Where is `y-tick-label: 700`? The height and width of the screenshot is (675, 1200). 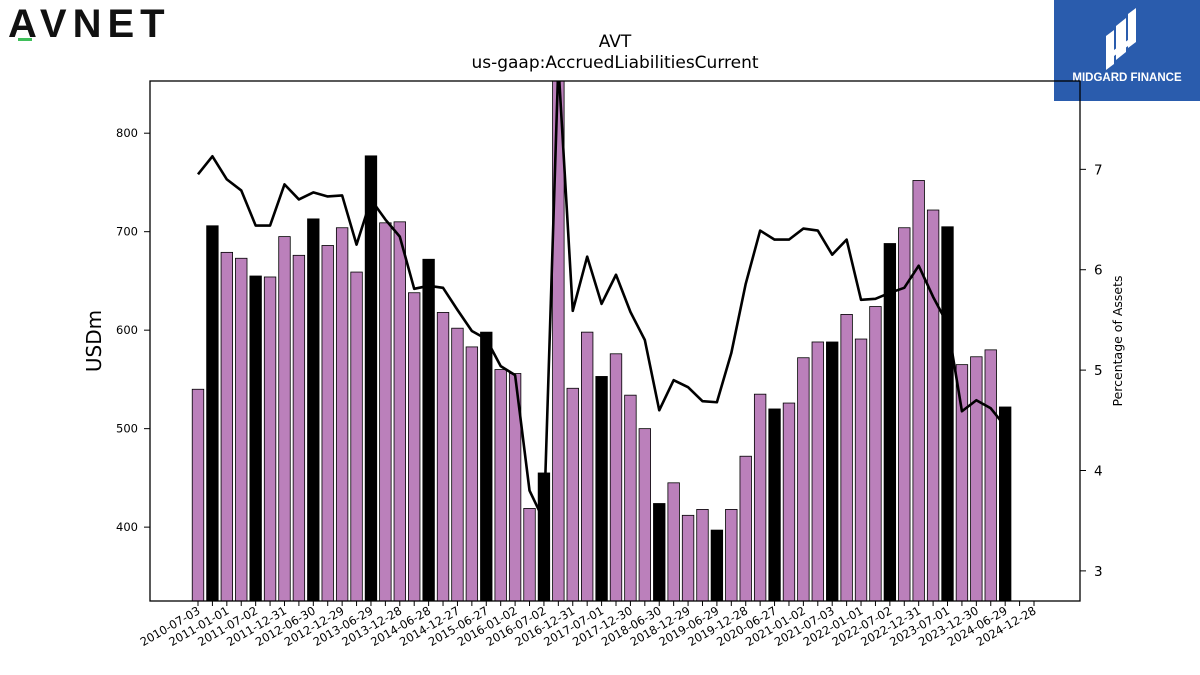
y-tick-label: 700 is located at coordinates (127, 232).